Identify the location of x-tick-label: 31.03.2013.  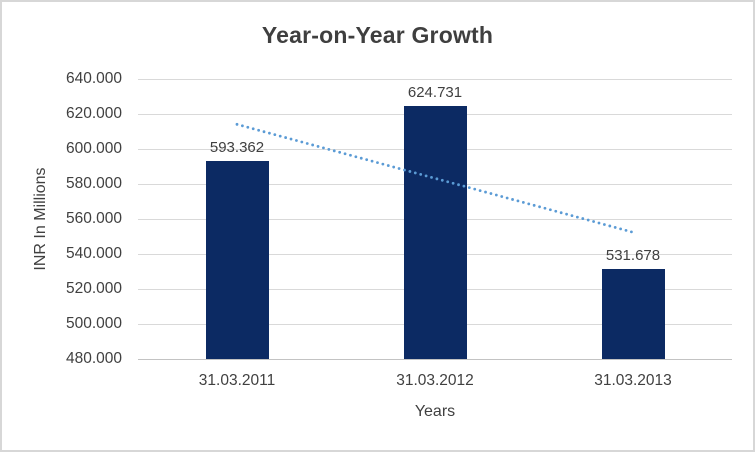
(633, 380).